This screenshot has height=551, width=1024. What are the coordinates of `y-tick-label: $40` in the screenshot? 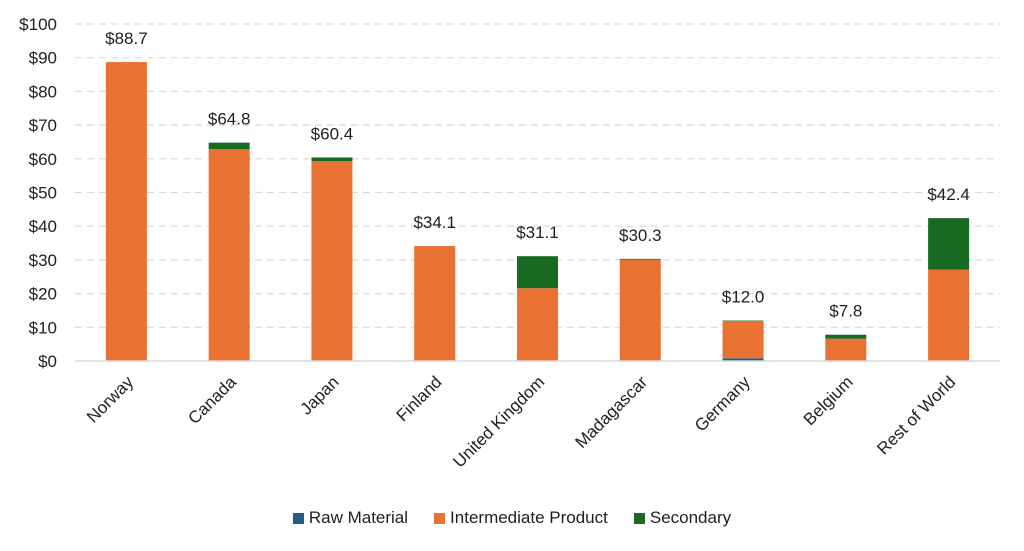 It's located at (43, 226).